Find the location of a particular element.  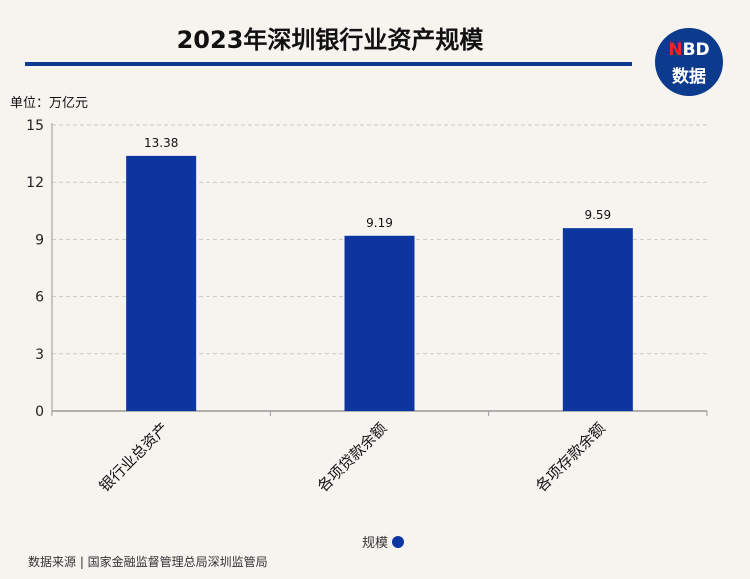

x-category-label: 各项存款余额 is located at coordinates (570, 457).